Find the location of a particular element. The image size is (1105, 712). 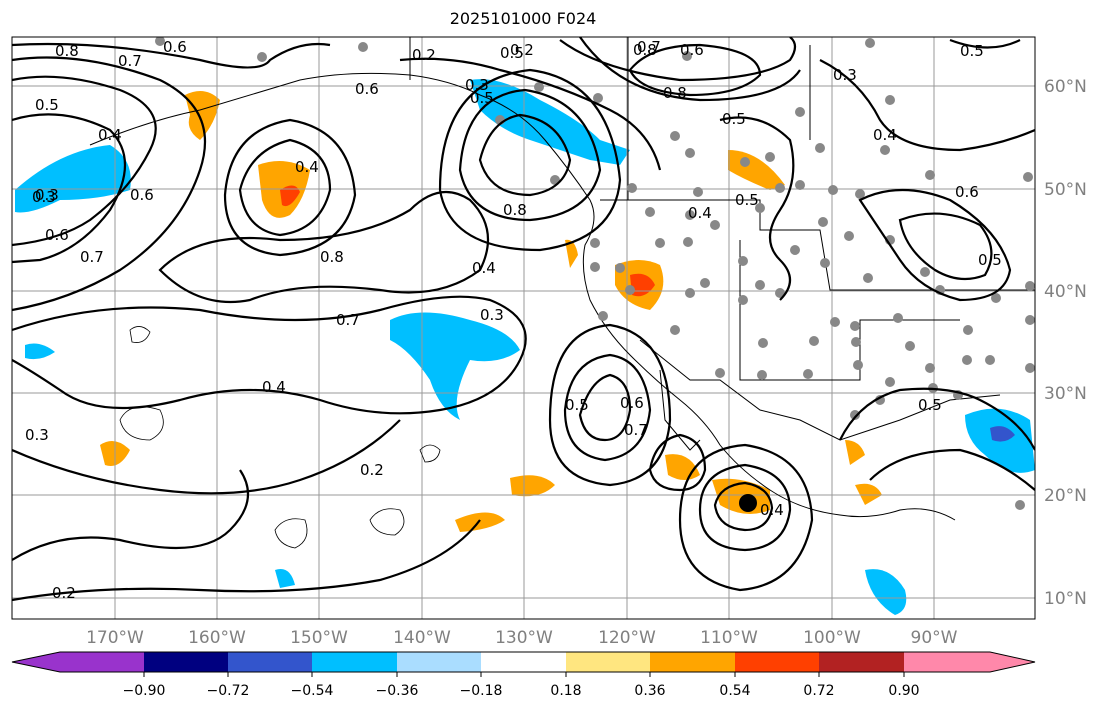

lat-label: 60°N is located at coordinates (1065, 87).